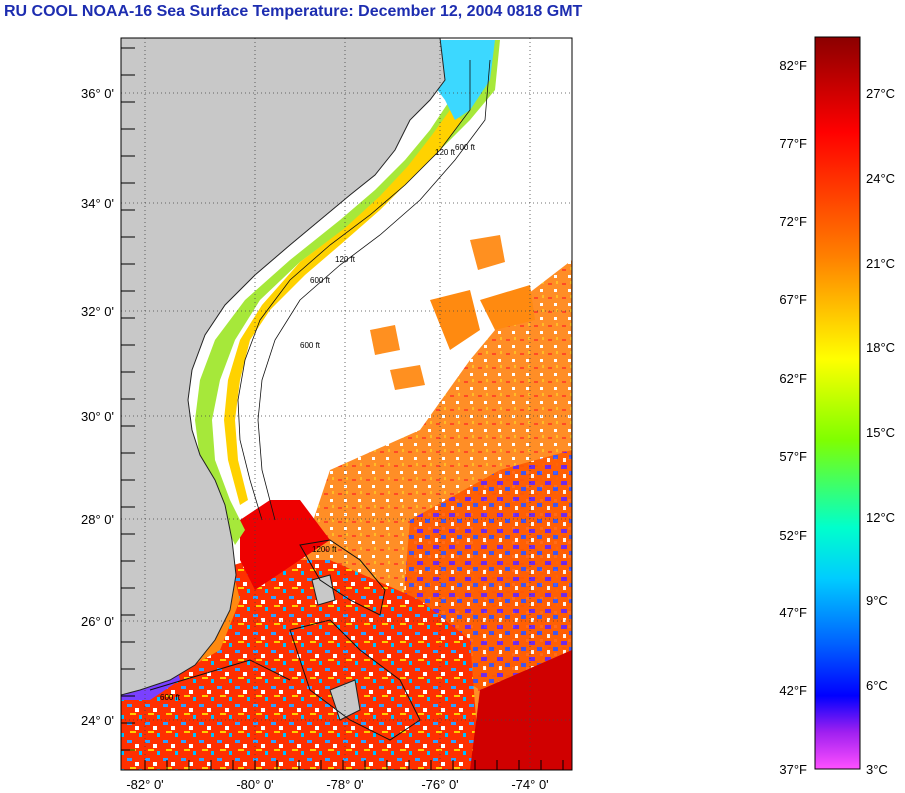 This screenshot has height=793, width=905. What do you see at coordinates (793, 378) in the screenshot?
I see `colorbar-f-label: 62°F` at bounding box center [793, 378].